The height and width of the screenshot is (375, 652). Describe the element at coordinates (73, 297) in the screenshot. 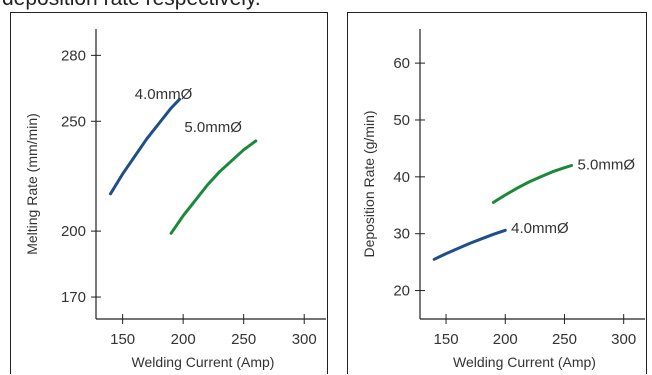

I see `y-tick-label: 170` at that location.